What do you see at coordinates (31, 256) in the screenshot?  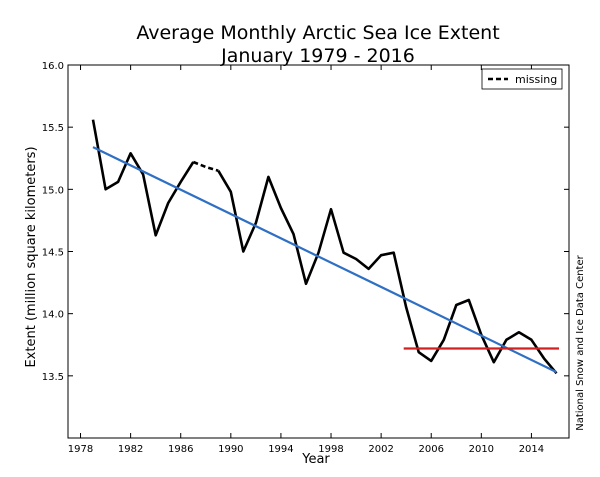 I see `y-axis-label: Extent (million square kilometers)` at bounding box center [31, 256].